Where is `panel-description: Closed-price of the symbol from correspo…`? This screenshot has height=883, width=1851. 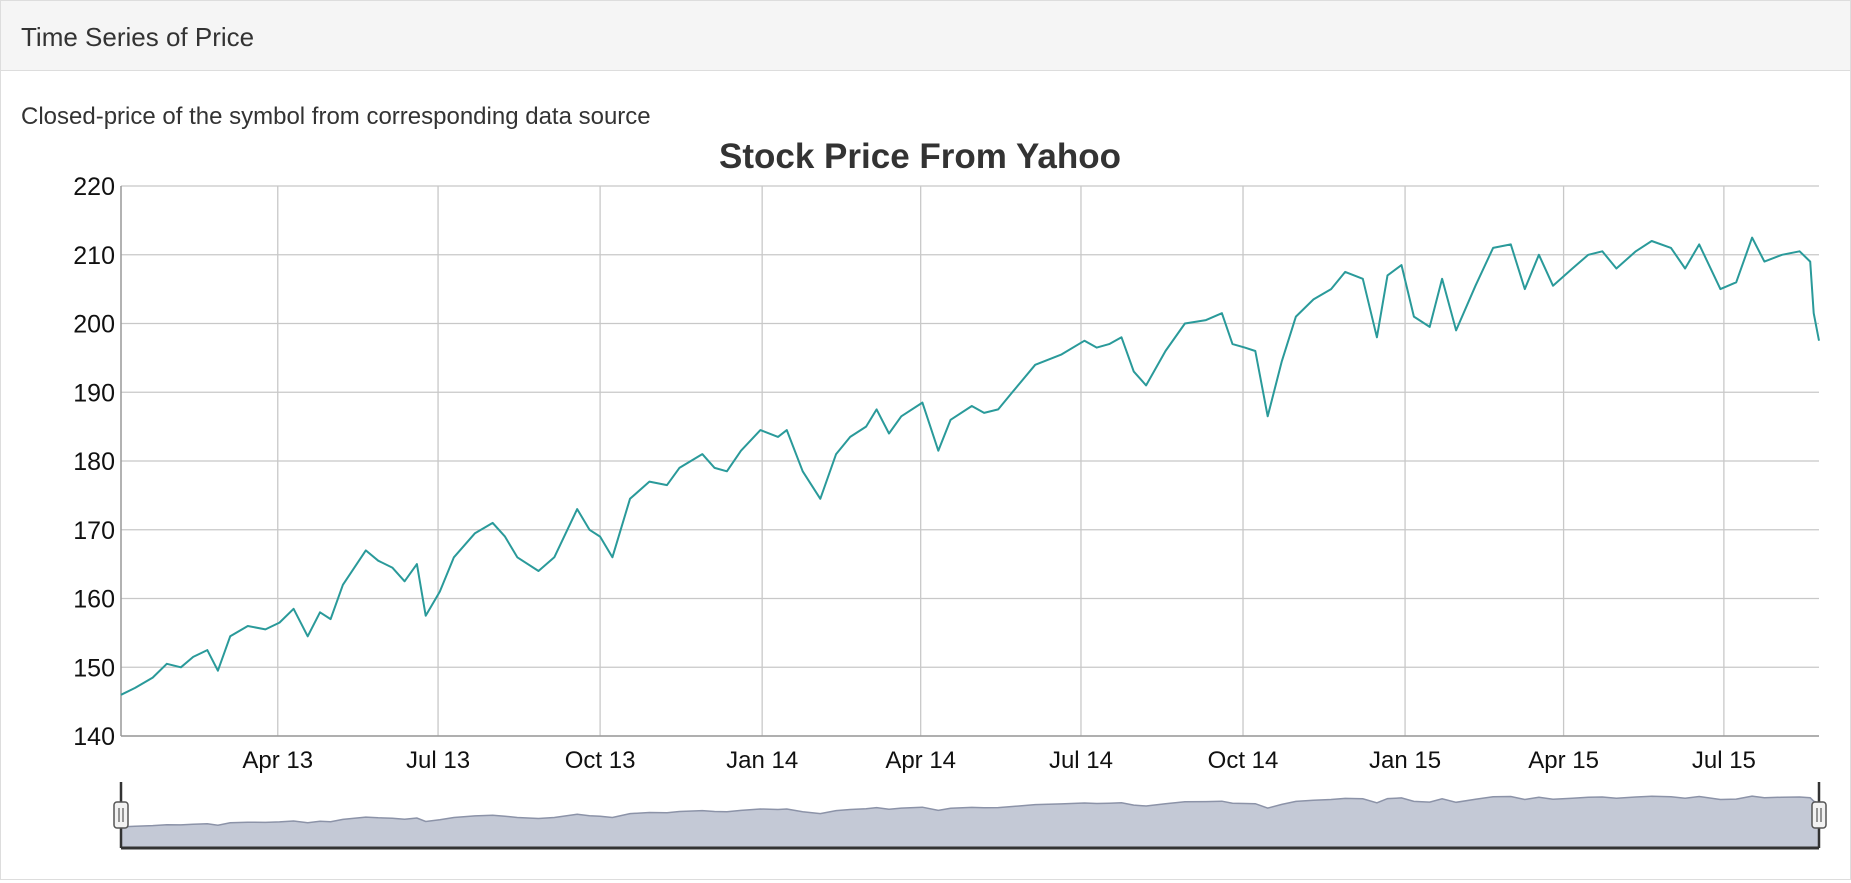
panel-description: Closed-price of the symbol from correspo… is located at coordinates (336, 116).